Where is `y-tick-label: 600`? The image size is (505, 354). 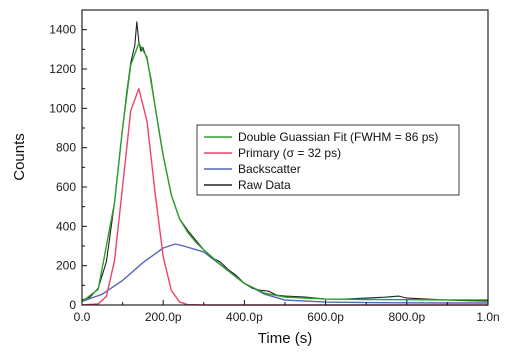 y-tick-label: 600 is located at coordinates (66, 187).